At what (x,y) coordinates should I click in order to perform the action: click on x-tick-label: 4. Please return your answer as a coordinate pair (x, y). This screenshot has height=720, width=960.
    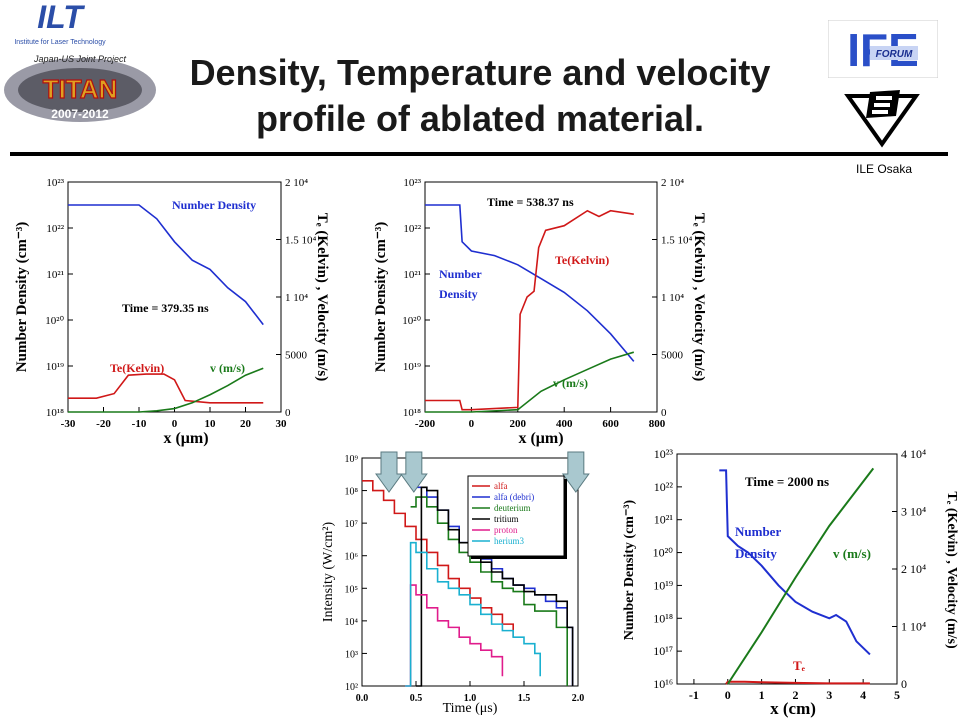
    Looking at the image, I should click on (863, 695).